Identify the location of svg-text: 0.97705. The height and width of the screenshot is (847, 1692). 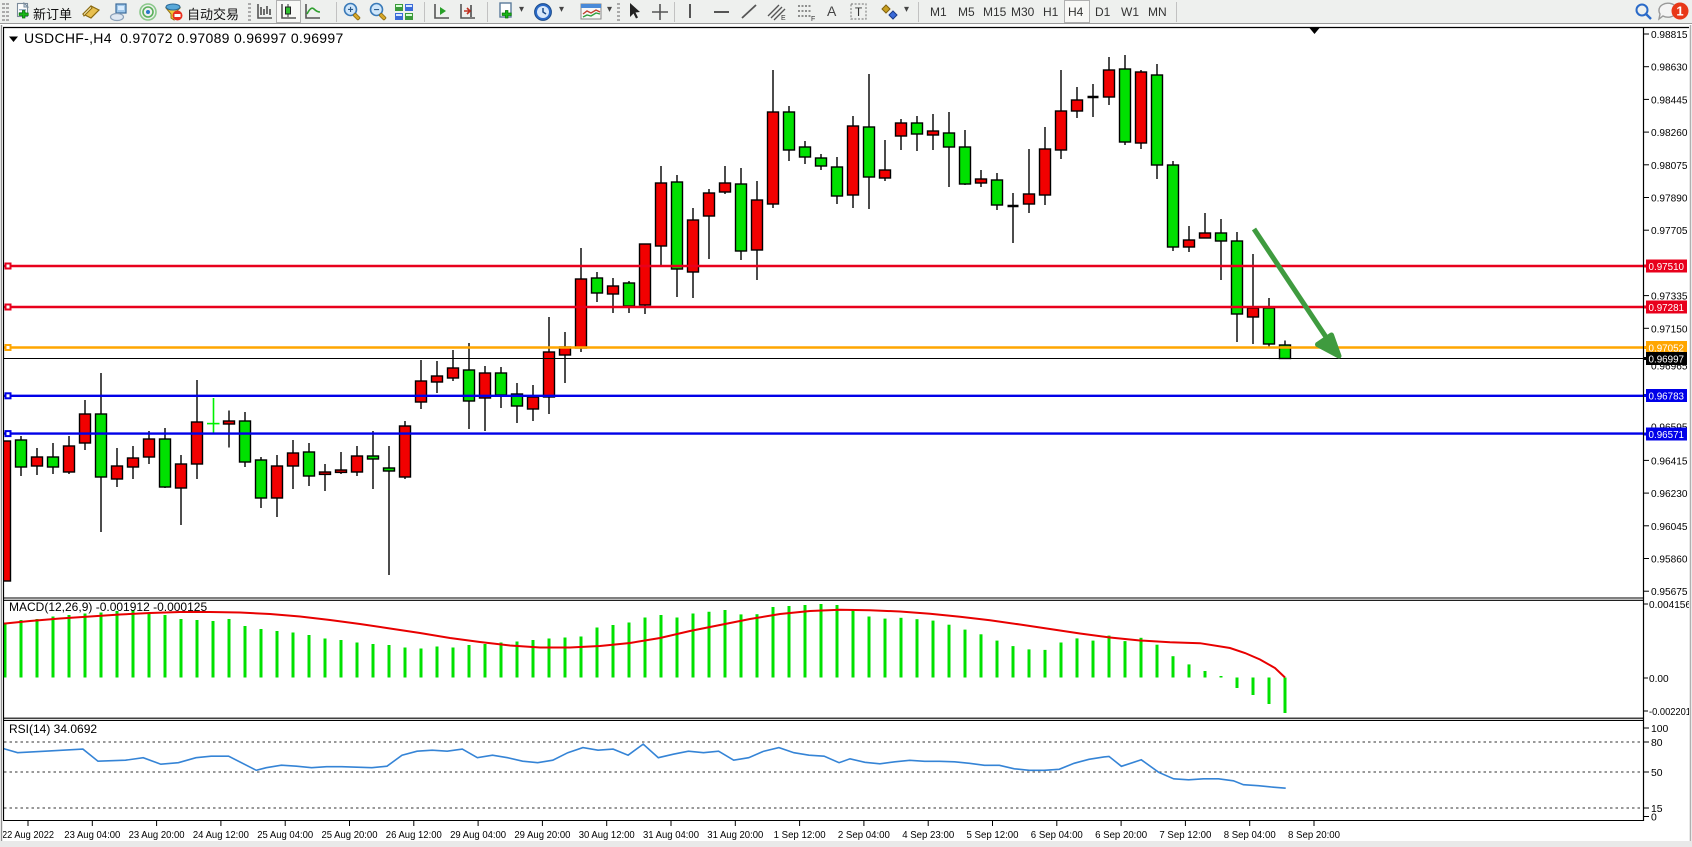
(1669, 231).